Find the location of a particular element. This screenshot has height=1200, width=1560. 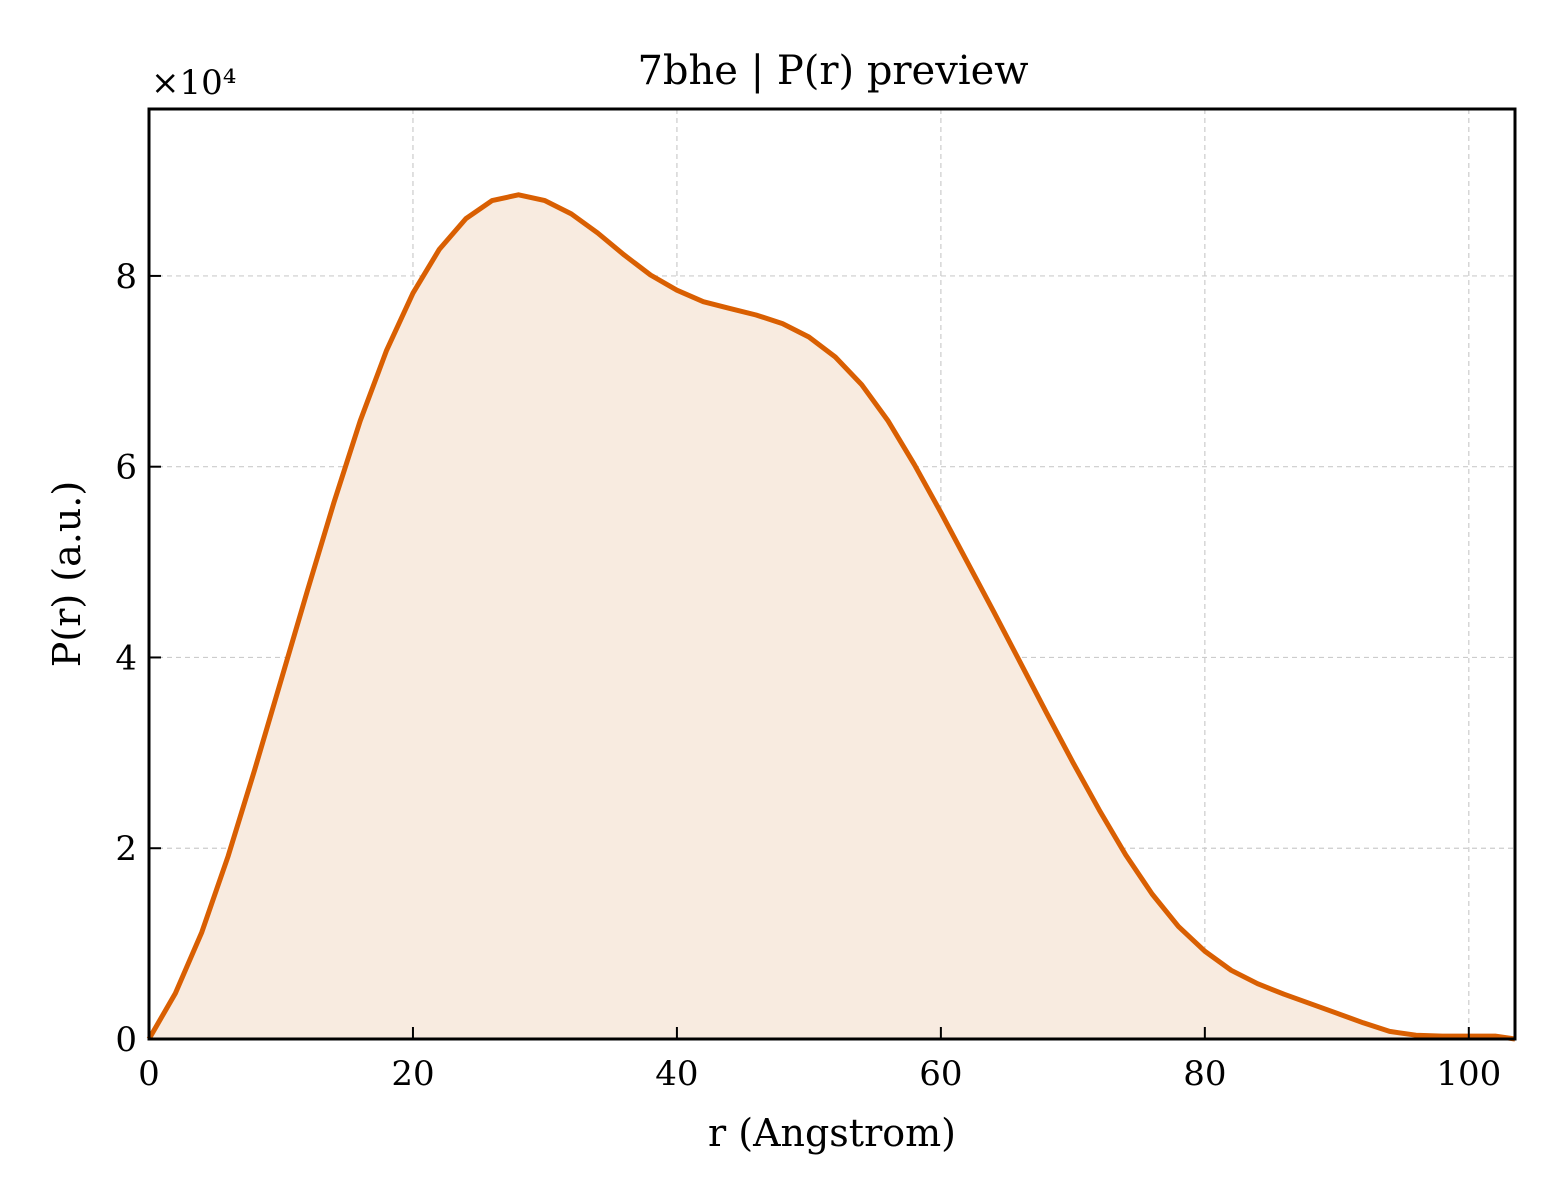

y-axis-multiplier: ×10⁴ is located at coordinates (193, 83).